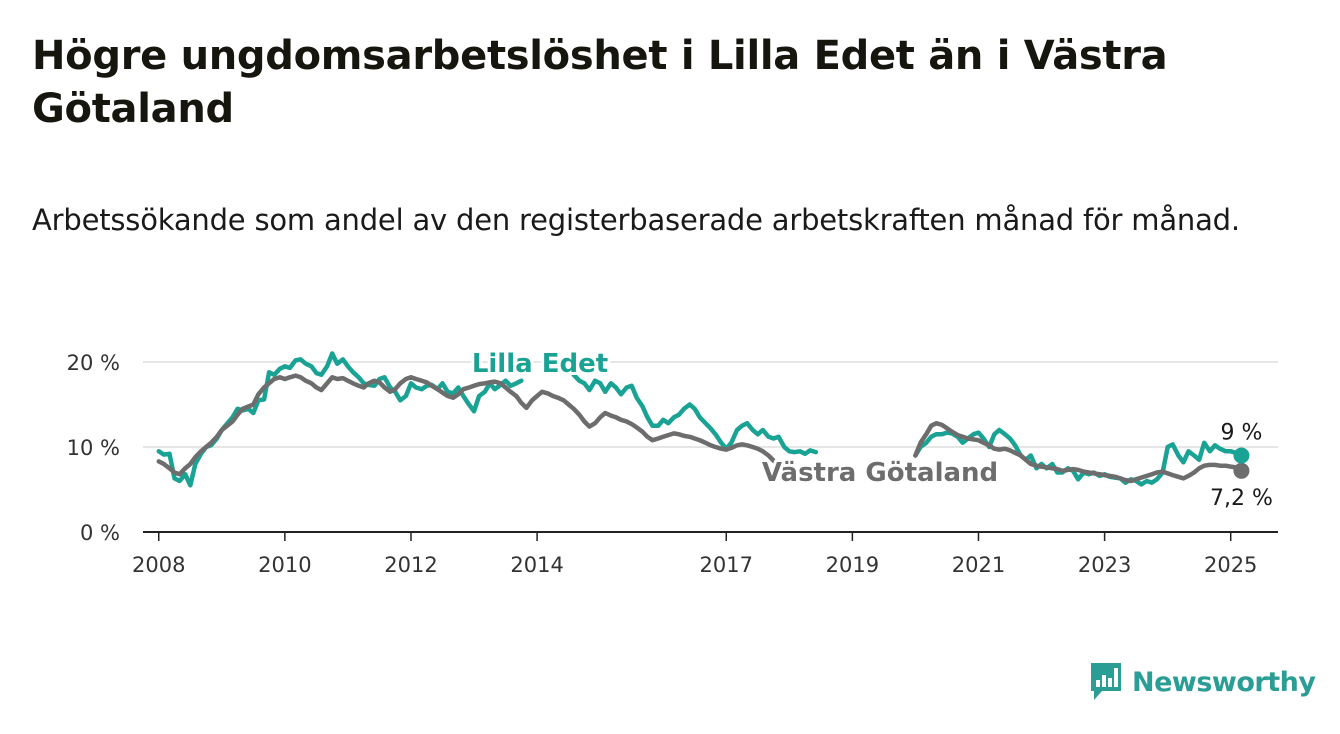  I want to click on brand-logo: Newsworthy, so click(1202, 682).